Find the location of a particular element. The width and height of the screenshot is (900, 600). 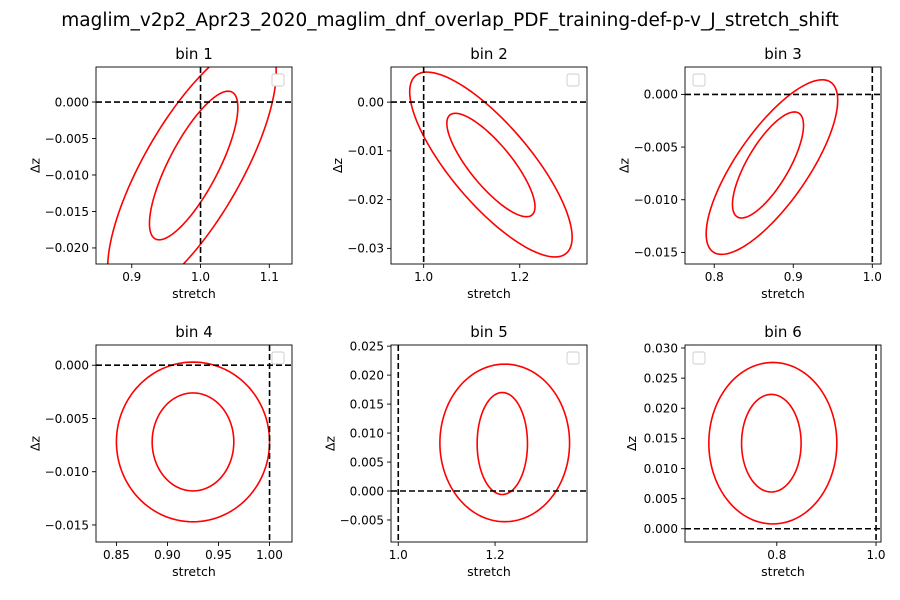

y-tick-label-bin-2: −0.02 is located at coordinates (365, 200).